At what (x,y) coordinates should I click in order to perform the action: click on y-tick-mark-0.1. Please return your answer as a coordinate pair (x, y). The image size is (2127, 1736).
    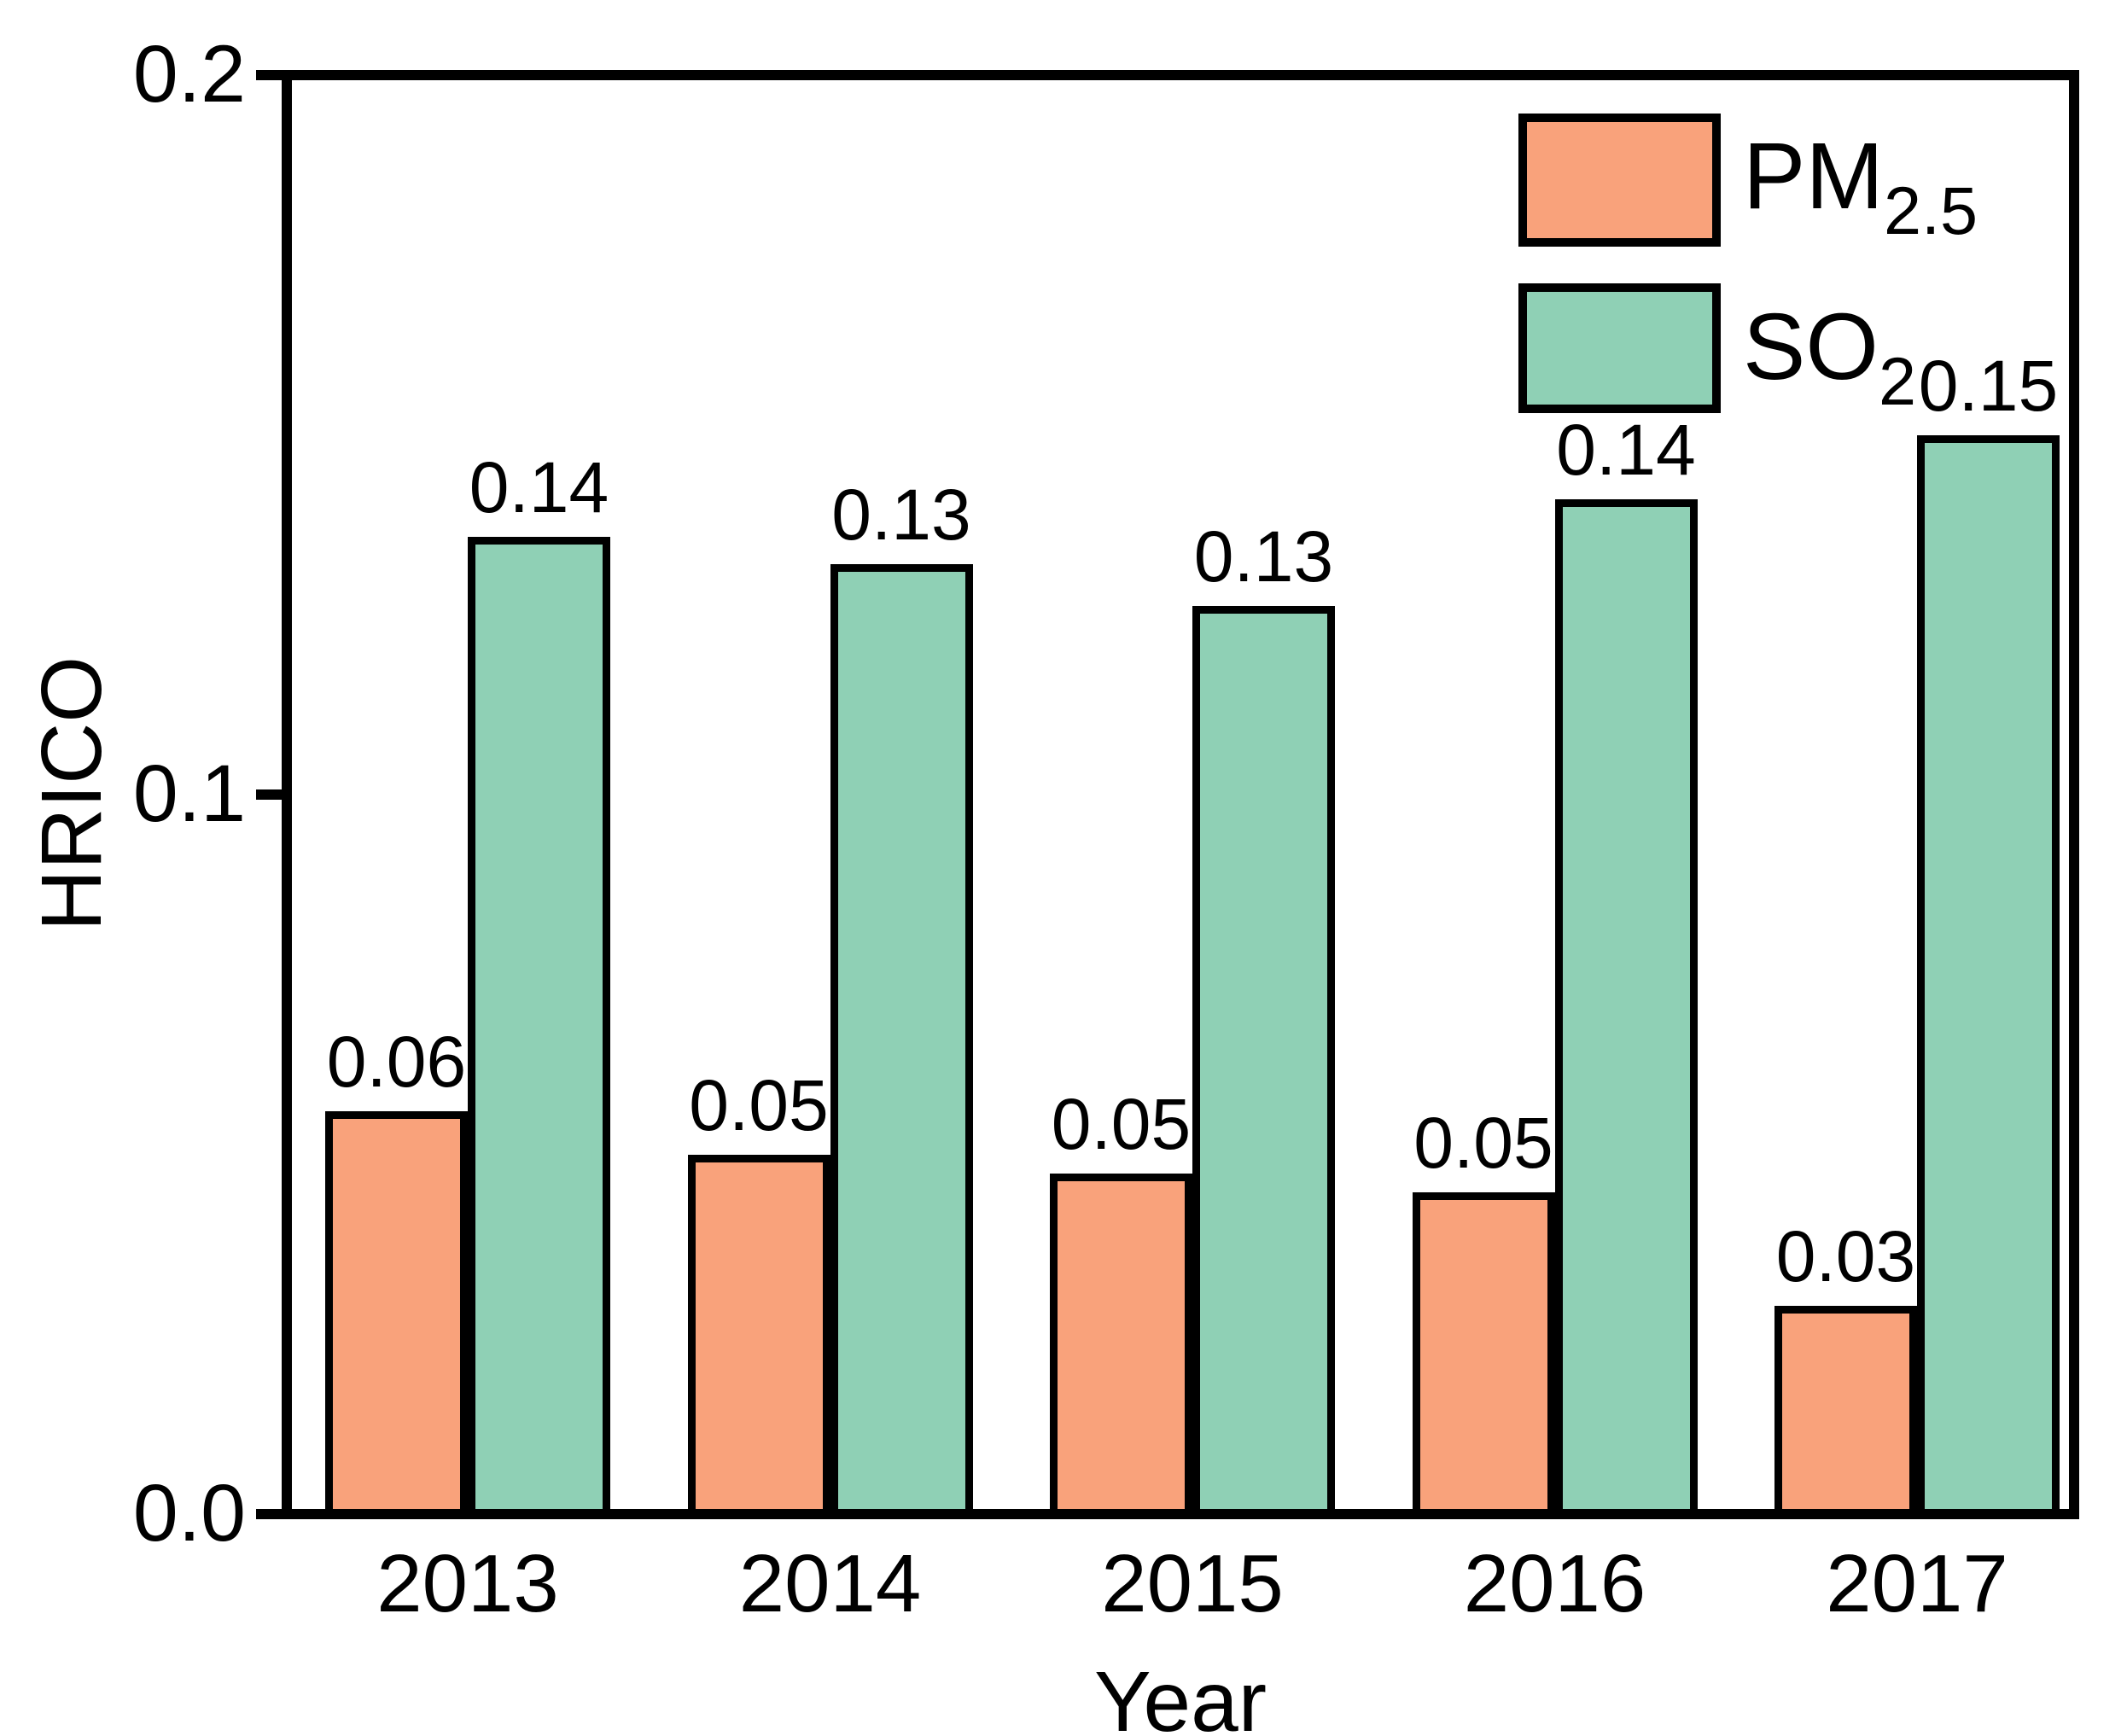
    Looking at the image, I should click on (271, 794).